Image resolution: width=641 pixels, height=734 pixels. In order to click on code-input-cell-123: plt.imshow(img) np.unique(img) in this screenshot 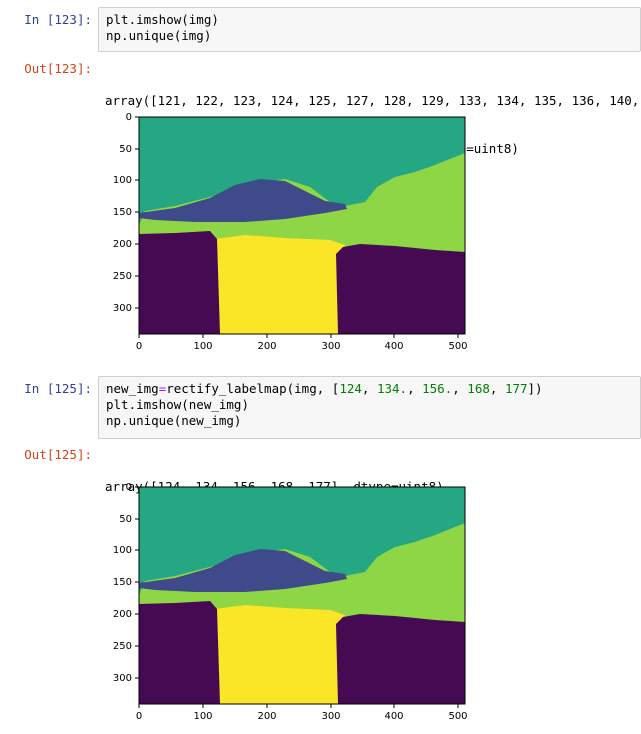, I will do `click(369, 29)`.